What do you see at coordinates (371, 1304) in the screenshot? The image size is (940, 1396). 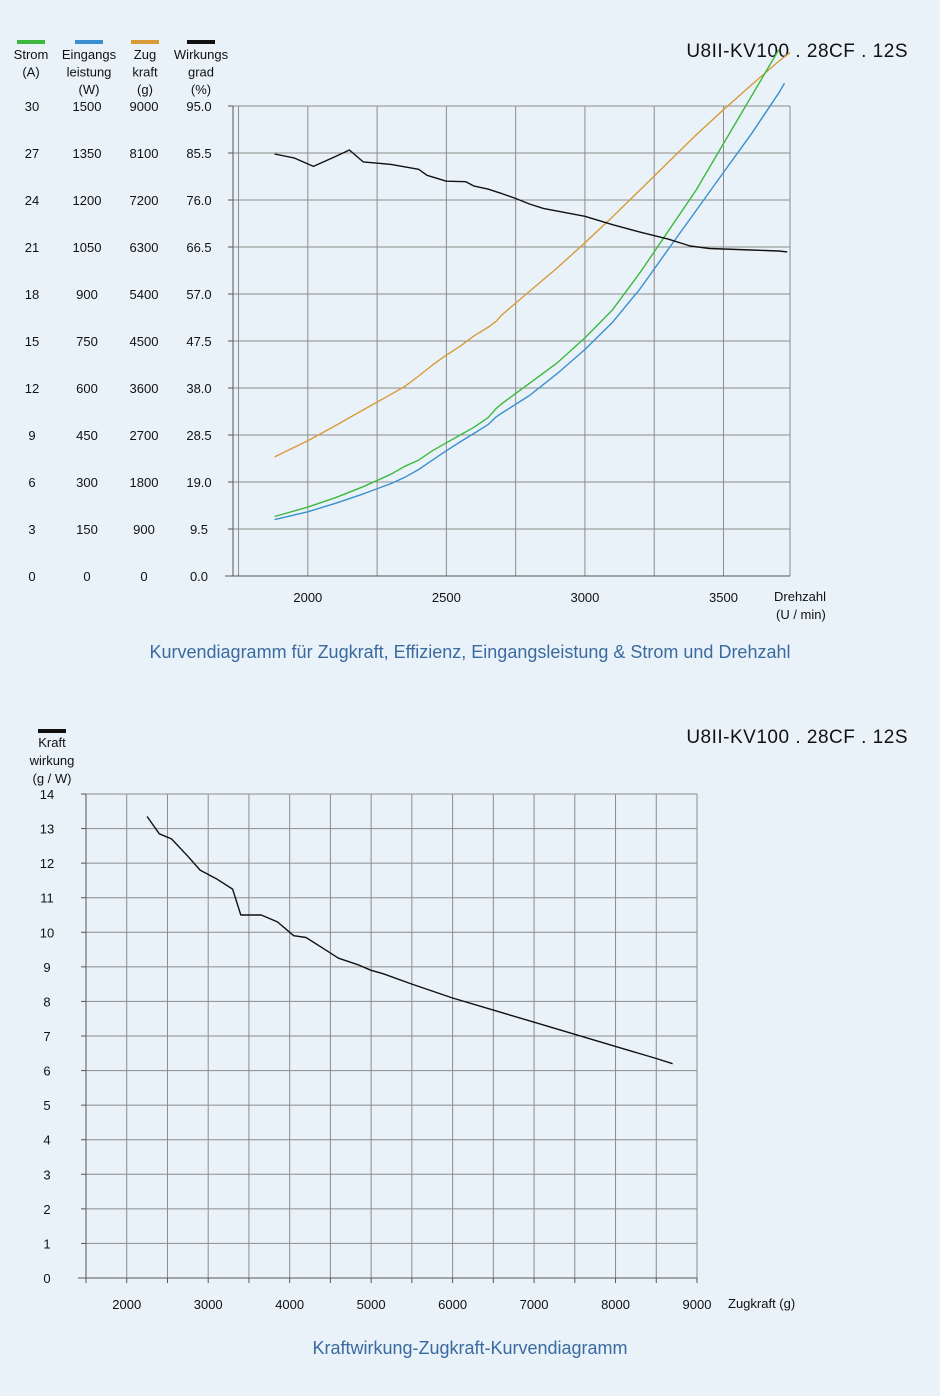 I see `chart2-x-tick-label: 5000` at bounding box center [371, 1304].